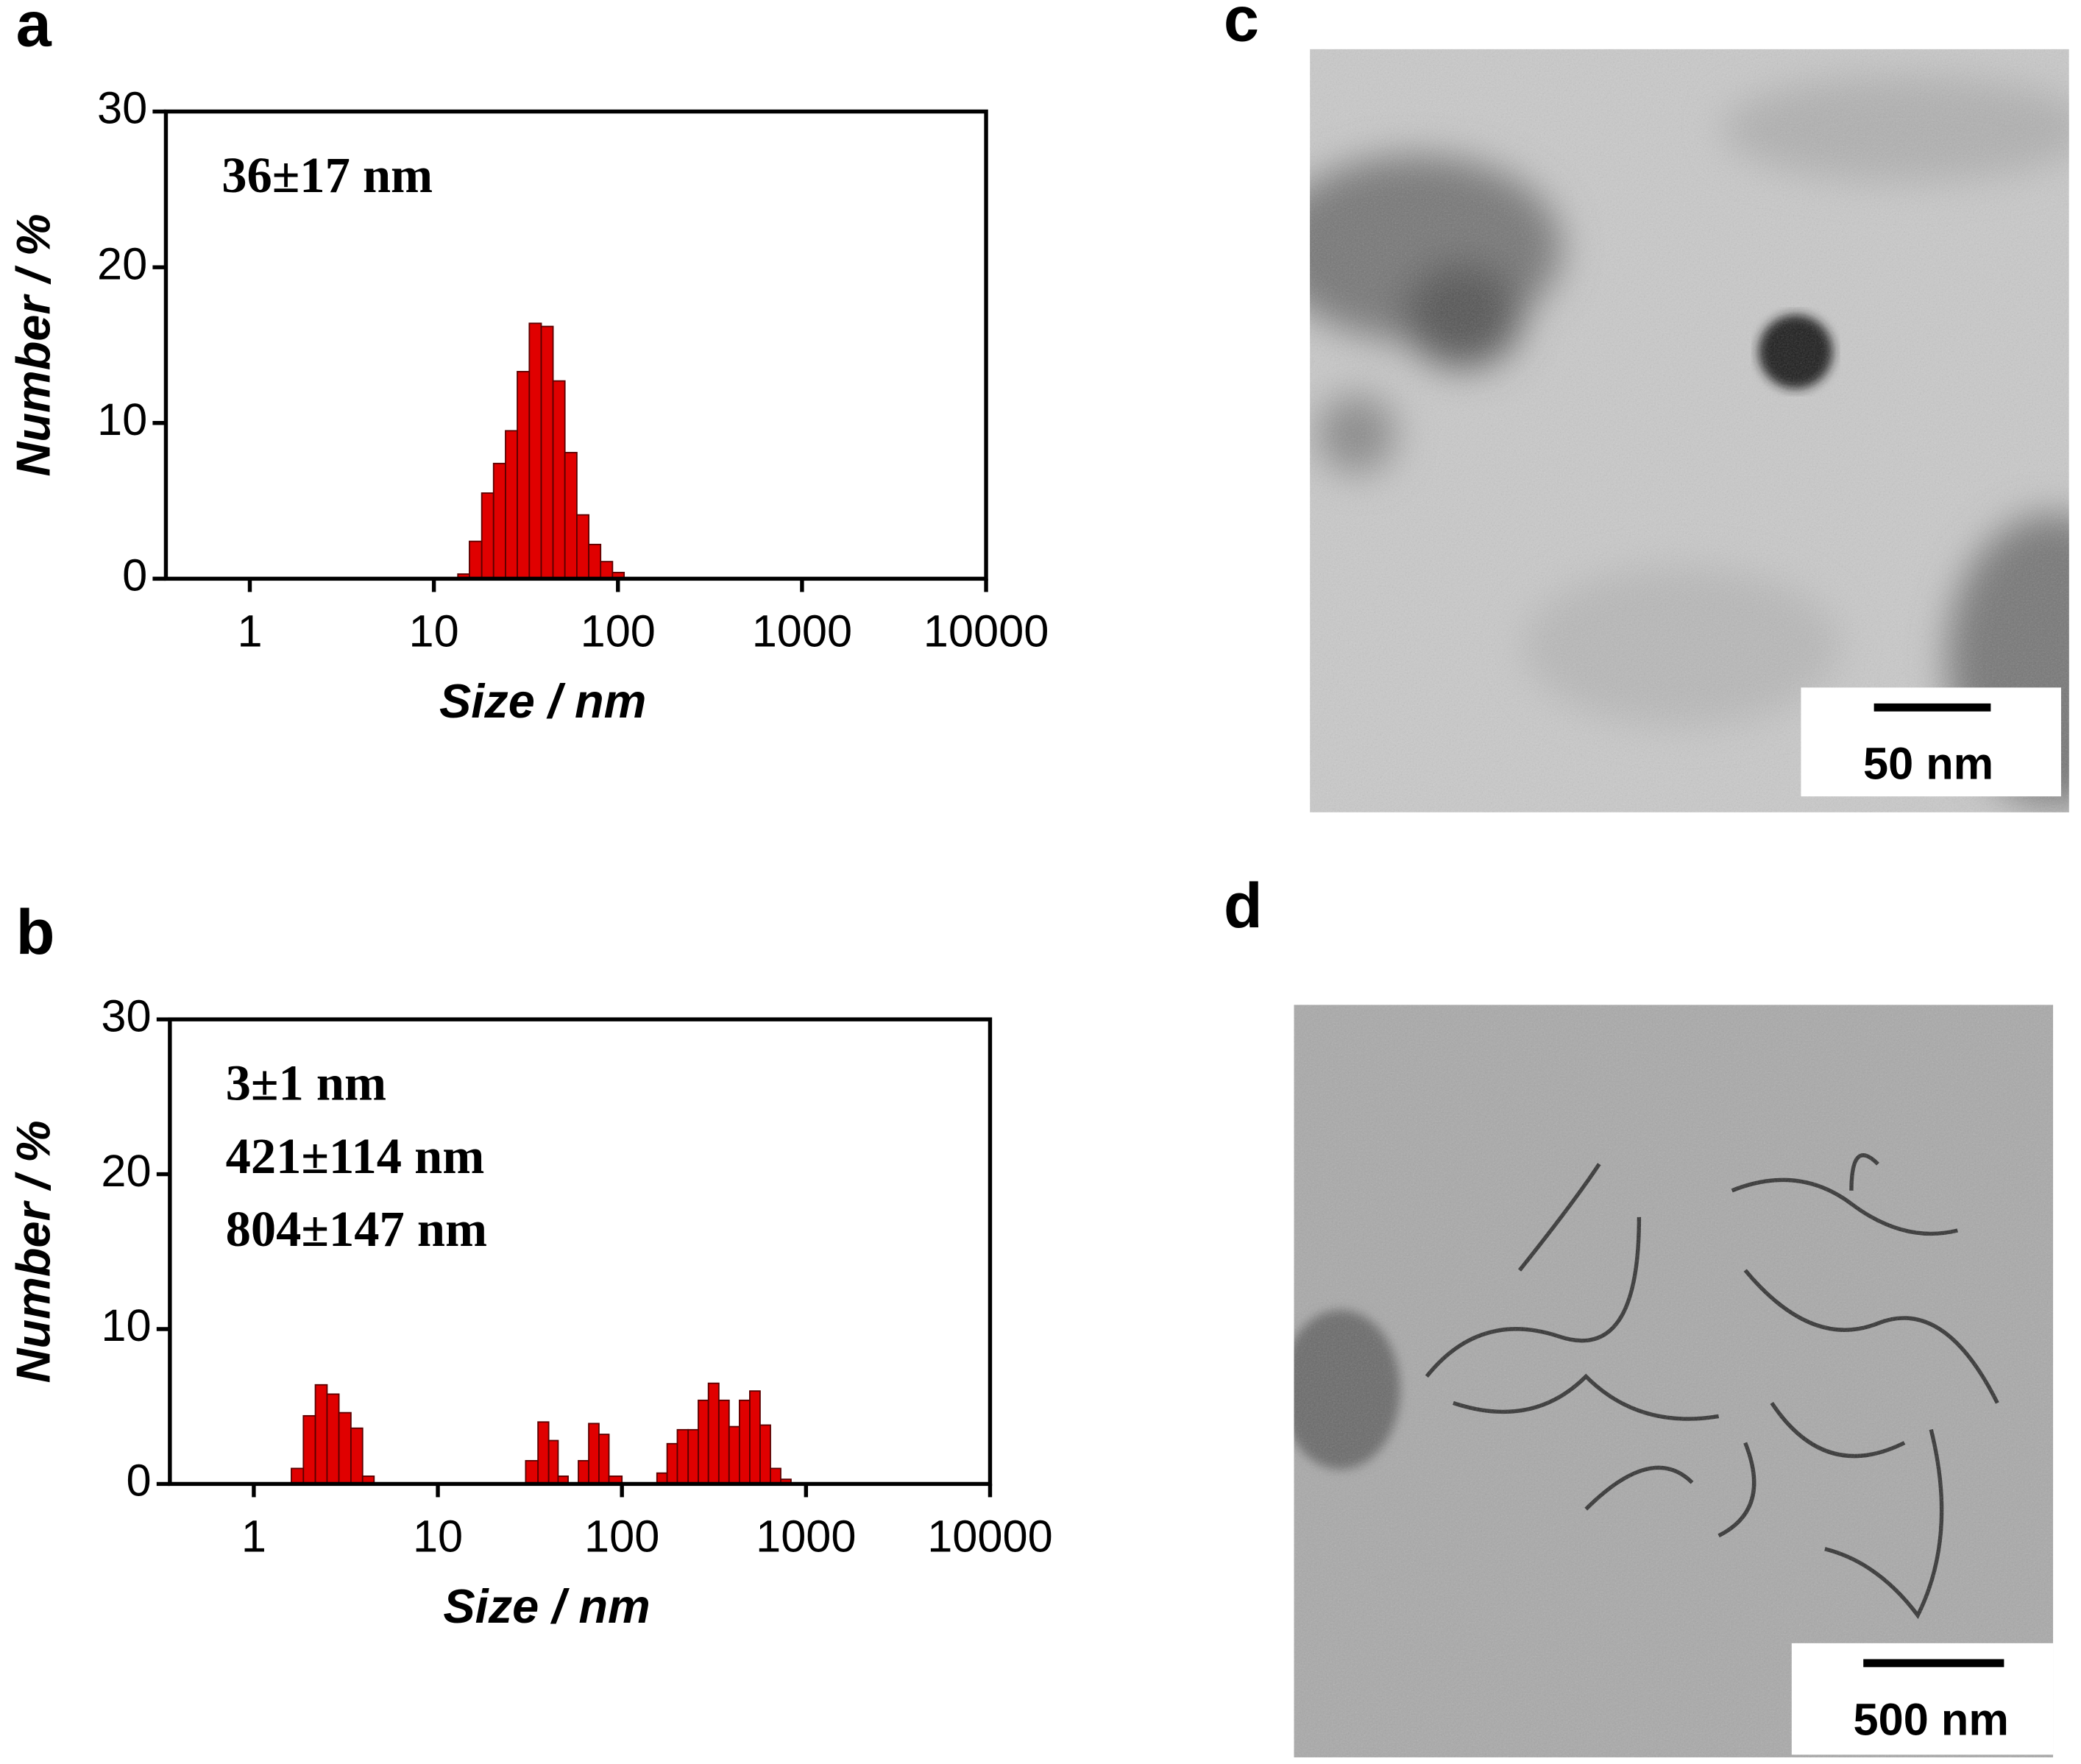  Describe the element at coordinates (34, 30) in the screenshot. I see `panel-label: a` at that location.